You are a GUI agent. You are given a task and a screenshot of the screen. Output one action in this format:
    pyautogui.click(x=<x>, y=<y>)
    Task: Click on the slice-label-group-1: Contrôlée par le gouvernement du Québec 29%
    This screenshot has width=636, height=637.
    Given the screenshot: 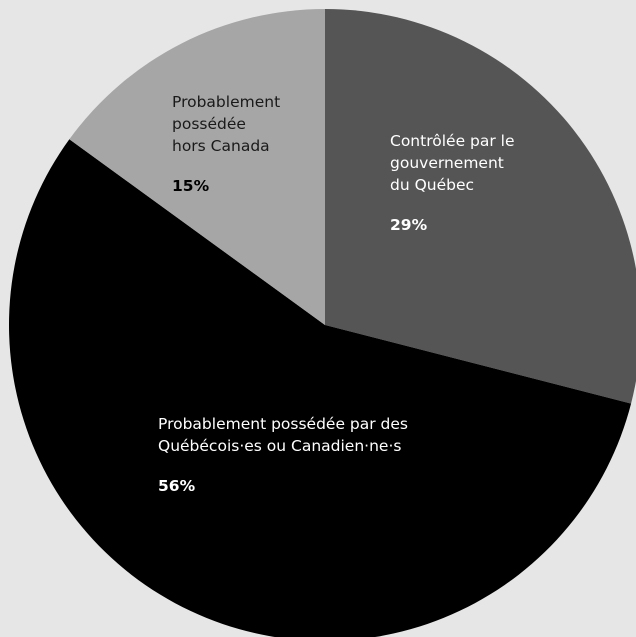 What is the action you would take?
    pyautogui.click(x=452, y=183)
    